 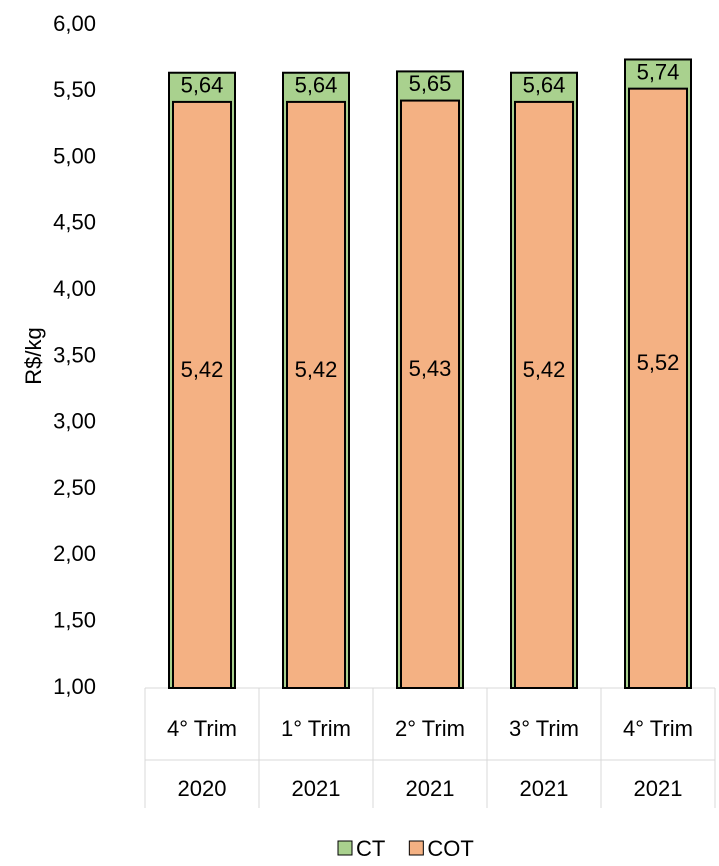 What do you see at coordinates (74, 686) in the screenshot?
I see `y-tick-label: 1,00` at bounding box center [74, 686].